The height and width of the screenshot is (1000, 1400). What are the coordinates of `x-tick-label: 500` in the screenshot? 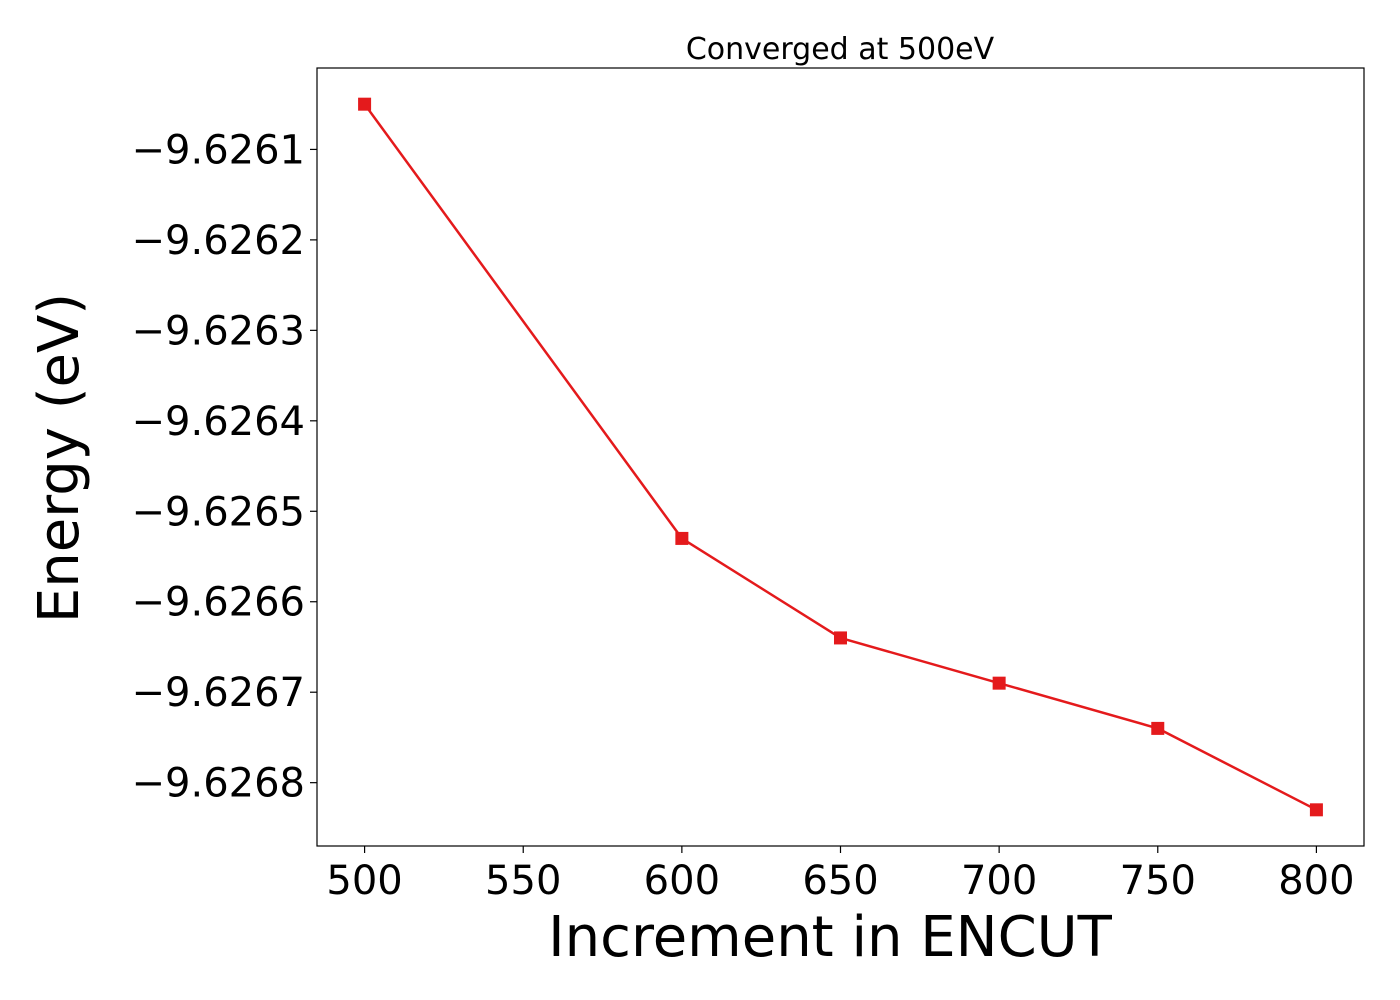 It's located at (364, 881).